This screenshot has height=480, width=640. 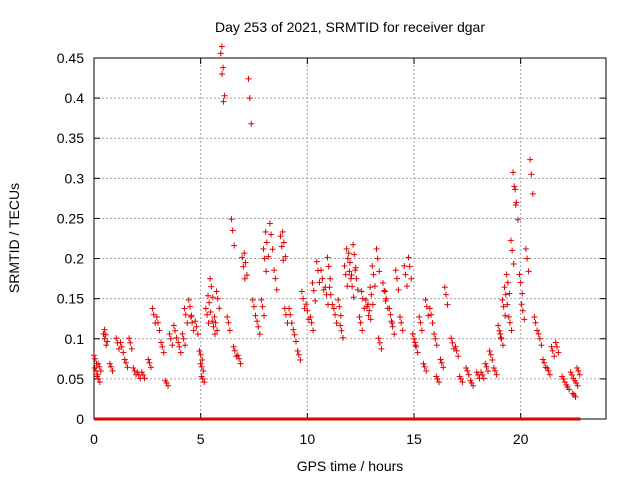 What do you see at coordinates (201, 439) in the screenshot?
I see `x-tick-label: 5` at bounding box center [201, 439].